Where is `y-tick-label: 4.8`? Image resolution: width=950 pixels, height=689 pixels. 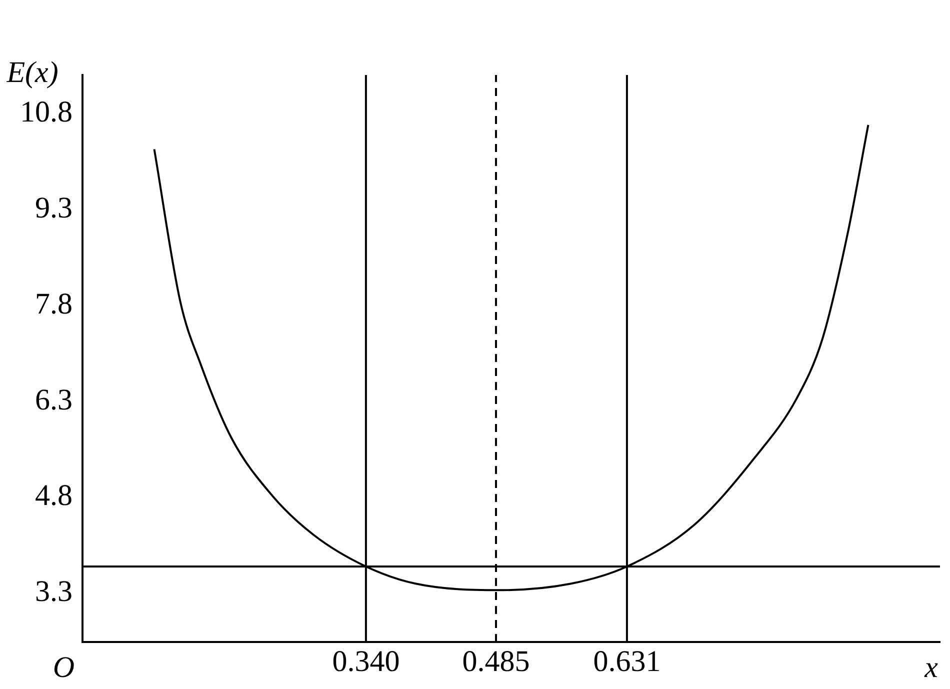
y-tick-label: 4.8 is located at coordinates (53, 495).